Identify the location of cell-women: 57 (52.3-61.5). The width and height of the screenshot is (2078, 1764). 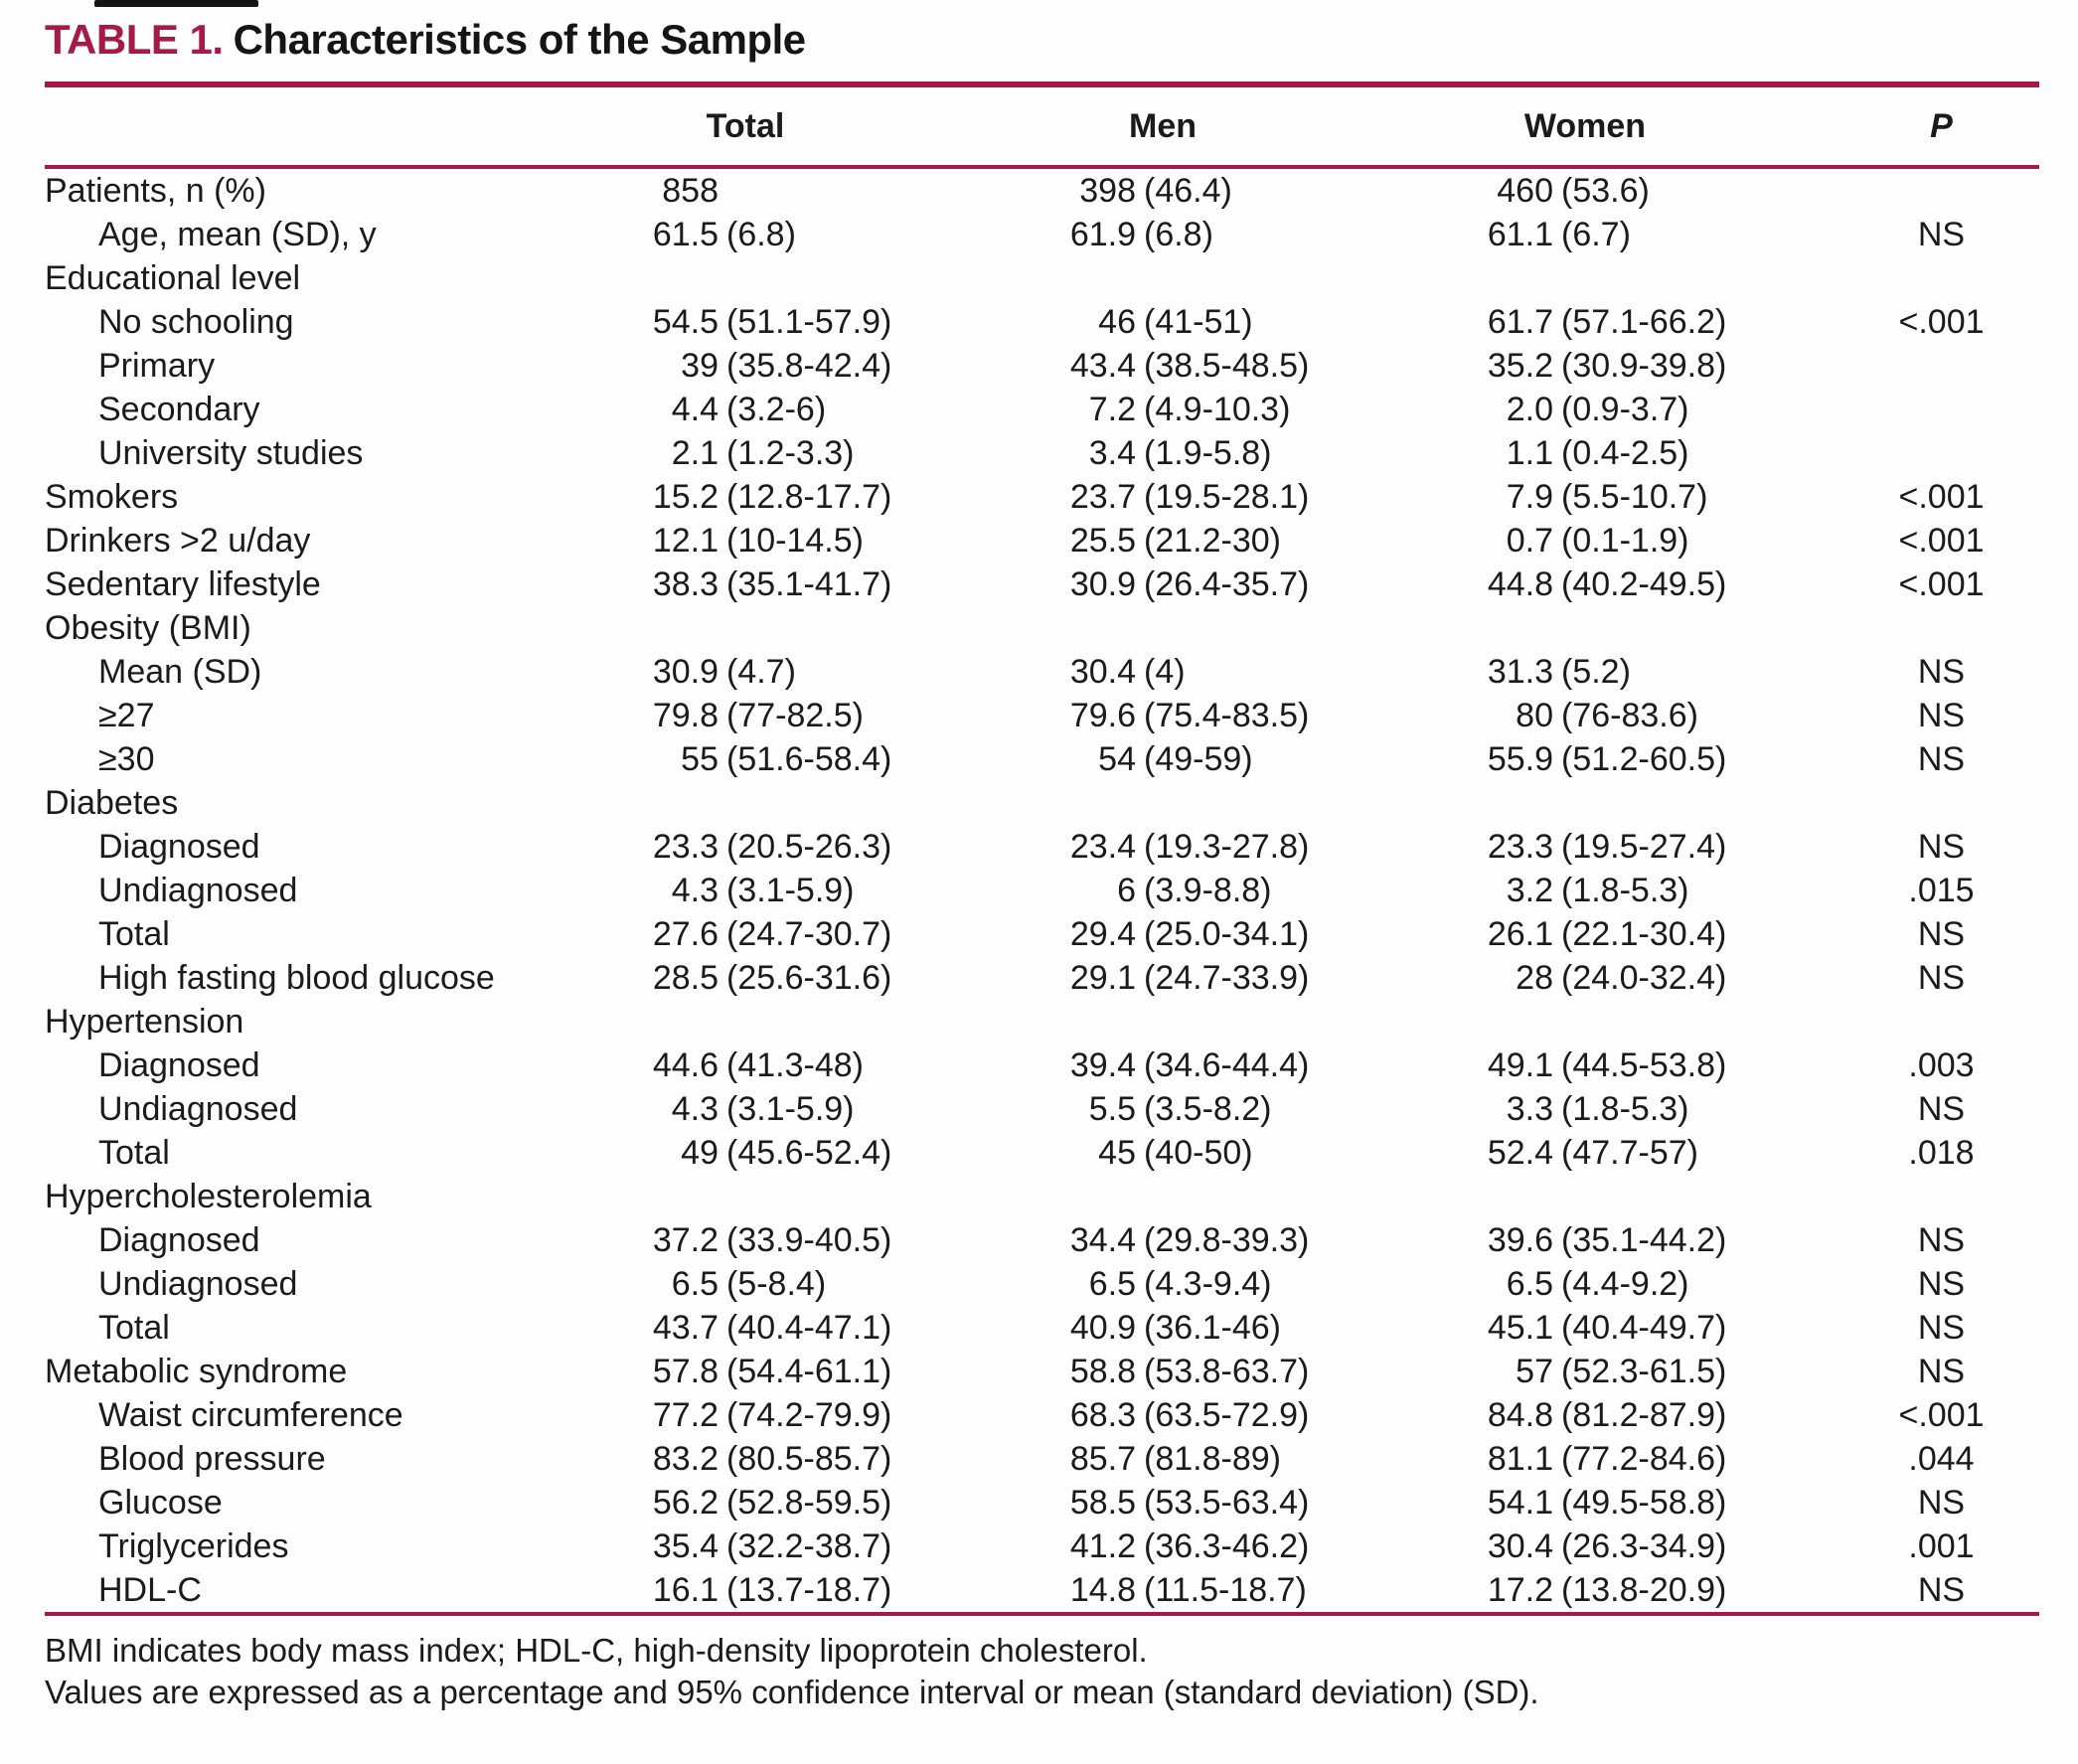
(1629, 1371).